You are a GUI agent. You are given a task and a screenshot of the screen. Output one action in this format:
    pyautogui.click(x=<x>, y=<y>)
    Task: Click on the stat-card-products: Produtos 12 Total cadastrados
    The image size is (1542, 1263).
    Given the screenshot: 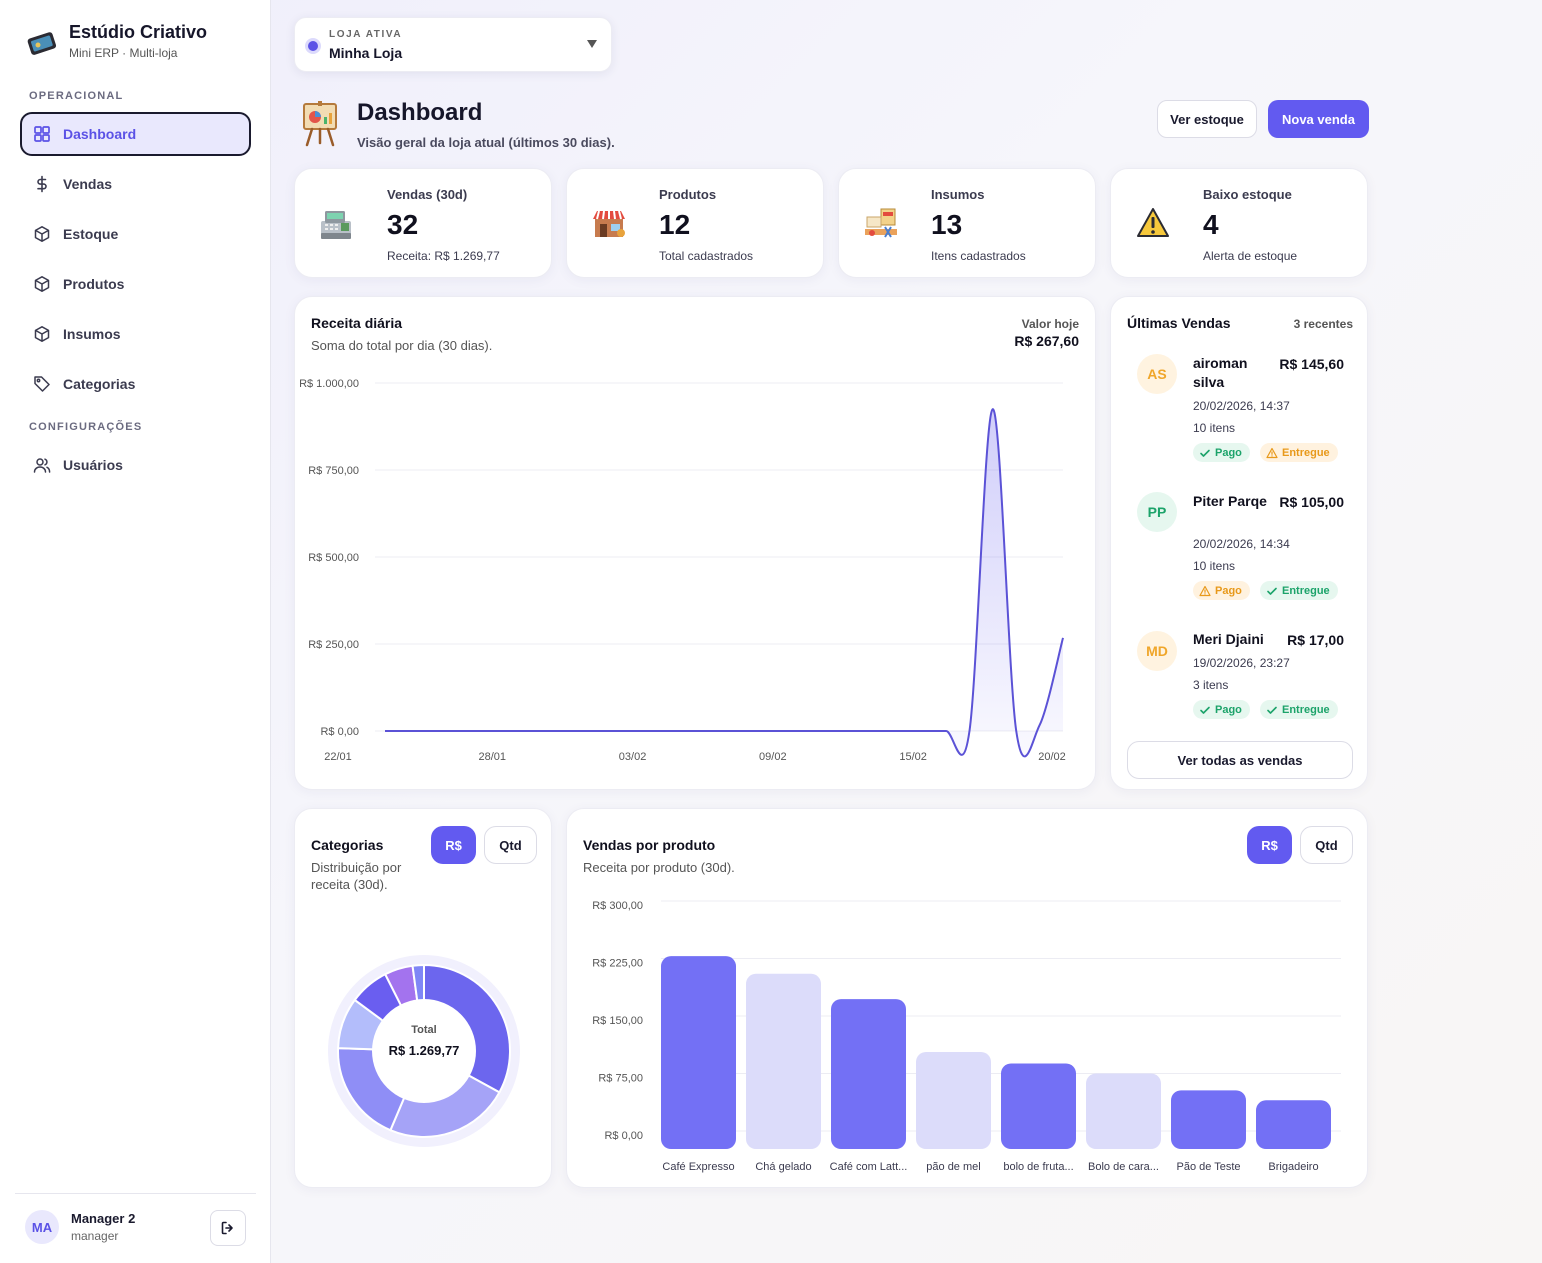 What is the action you would take?
    pyautogui.click(x=695, y=223)
    